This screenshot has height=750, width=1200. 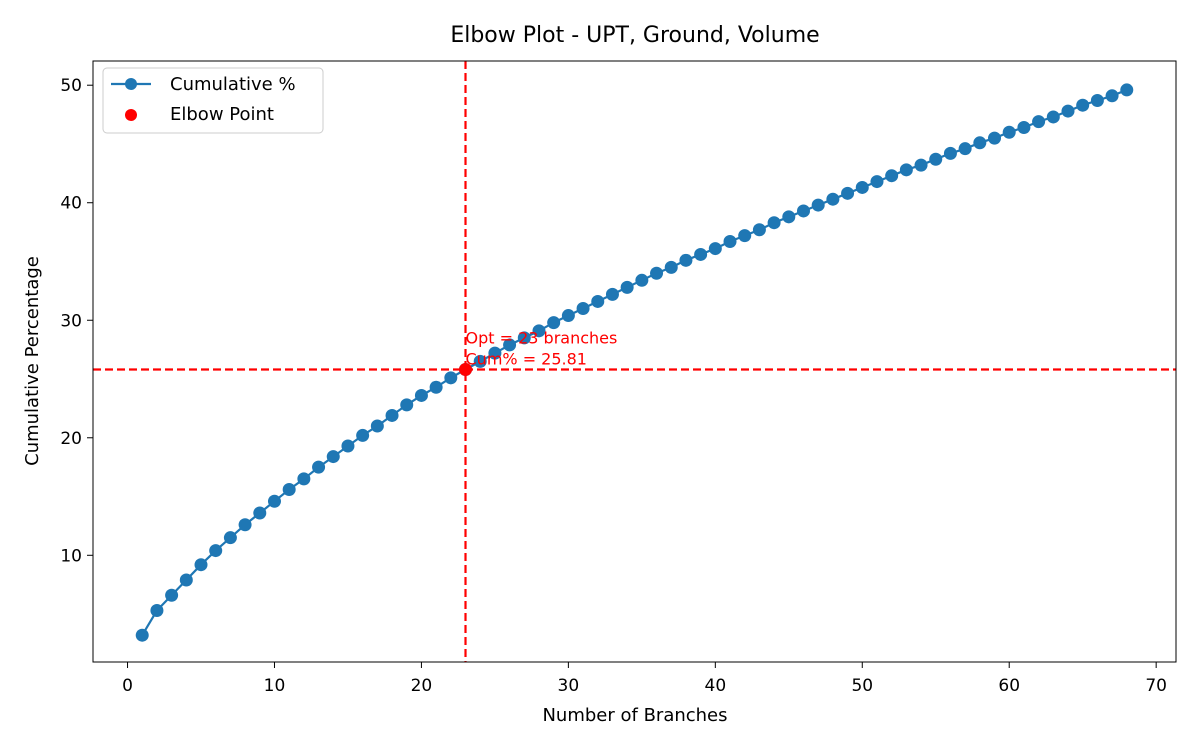 What do you see at coordinates (71, 321) in the screenshot?
I see `y-tick-label: 30` at bounding box center [71, 321].